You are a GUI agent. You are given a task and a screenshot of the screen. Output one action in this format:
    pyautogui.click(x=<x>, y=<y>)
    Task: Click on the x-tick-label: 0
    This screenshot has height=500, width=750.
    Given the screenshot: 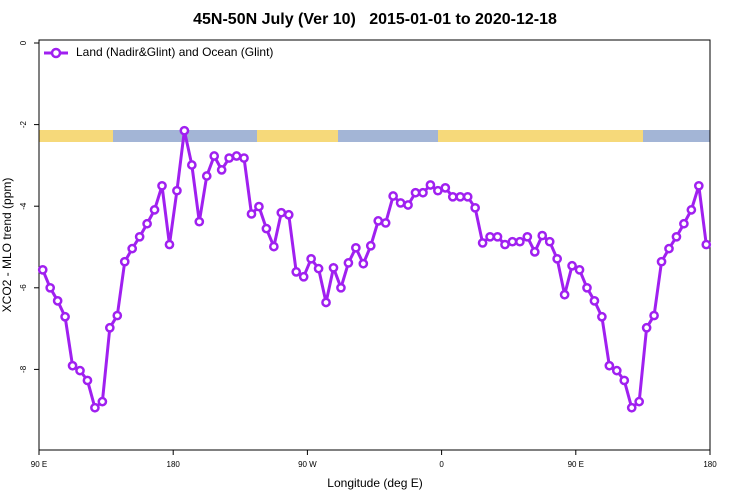 What is the action you would take?
    pyautogui.click(x=441, y=464)
    